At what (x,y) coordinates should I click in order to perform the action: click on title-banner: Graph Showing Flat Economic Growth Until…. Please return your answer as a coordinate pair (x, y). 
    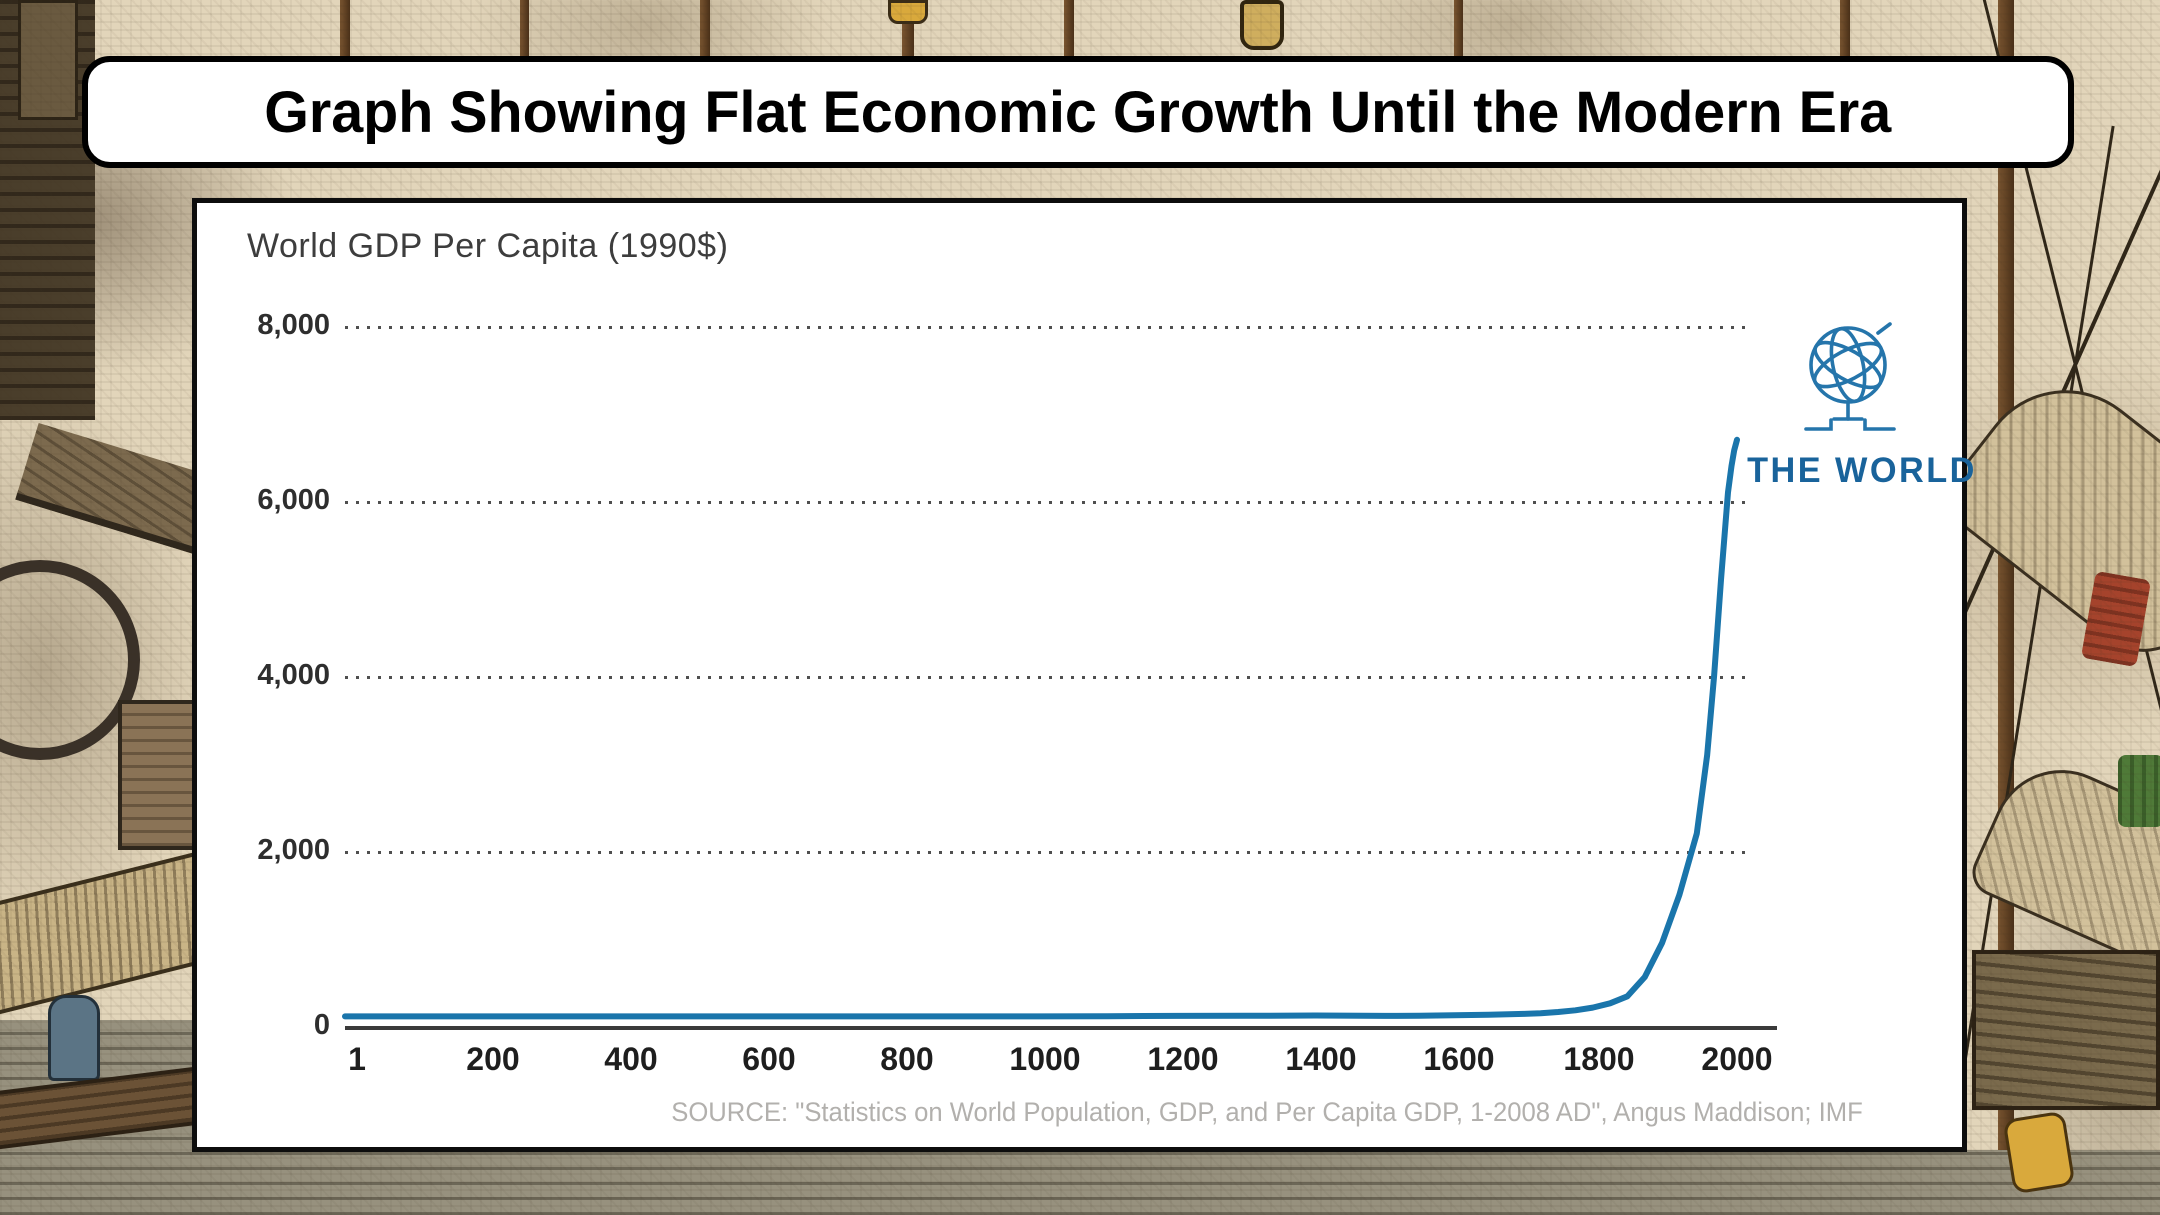
    Looking at the image, I should click on (1078, 112).